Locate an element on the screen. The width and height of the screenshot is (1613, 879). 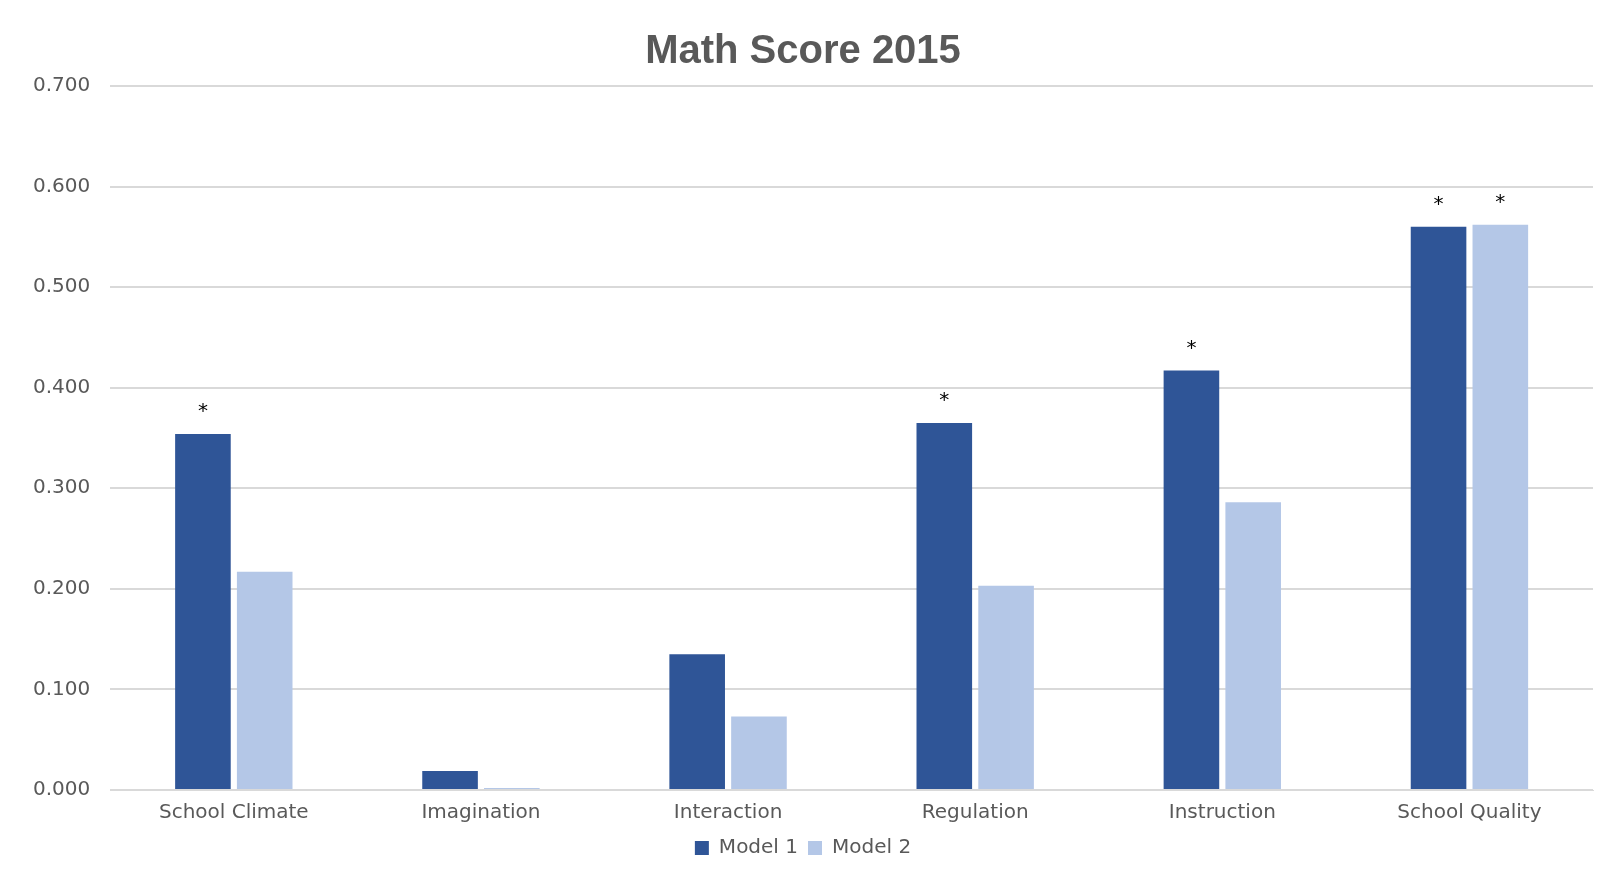
x-tick-label: School Quality is located at coordinates (1469, 811).